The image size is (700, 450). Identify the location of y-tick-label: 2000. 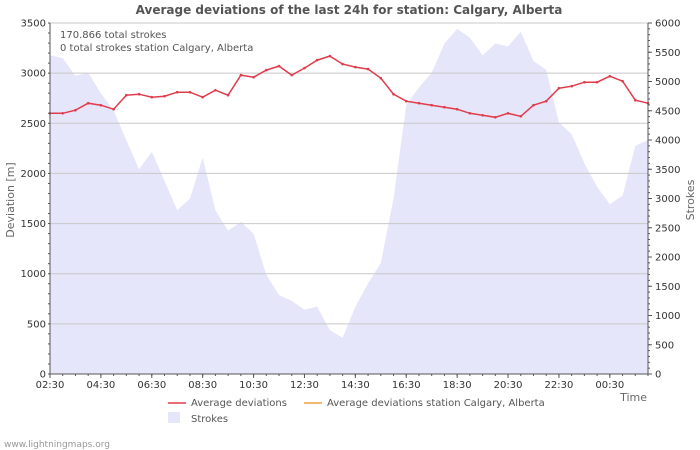
(33, 174).